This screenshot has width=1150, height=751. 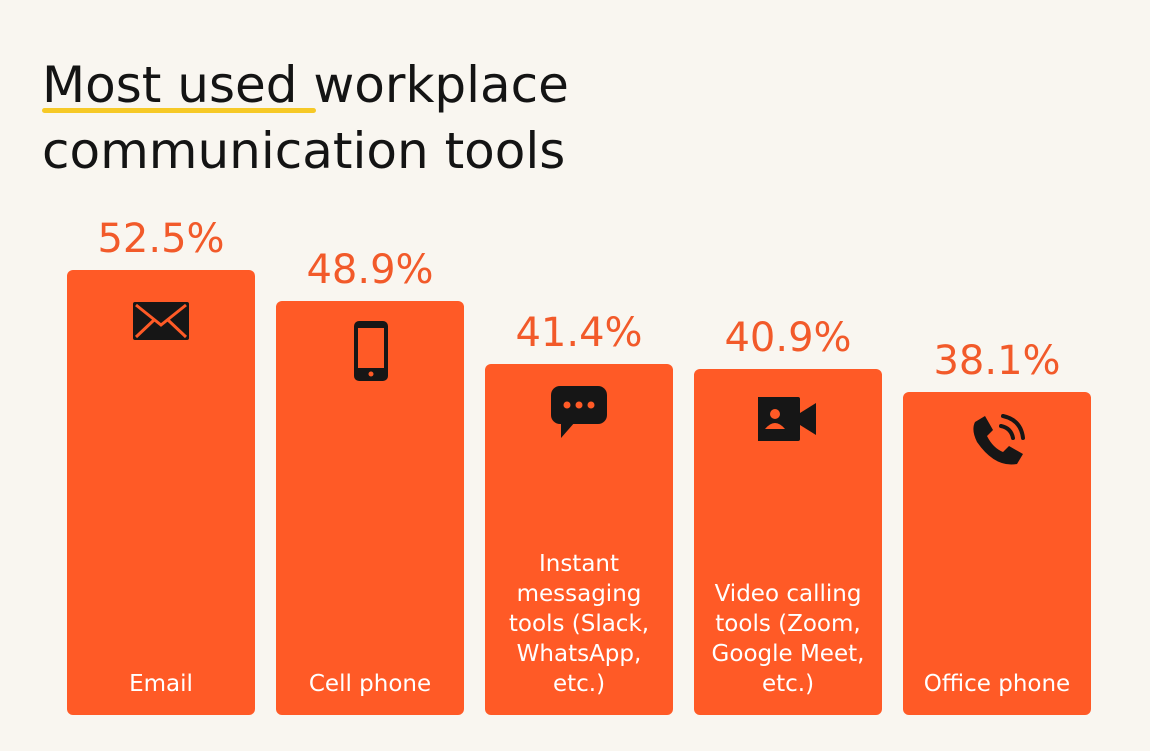 What do you see at coordinates (370, 269) in the screenshot?
I see `value-label: 48.9%` at bounding box center [370, 269].